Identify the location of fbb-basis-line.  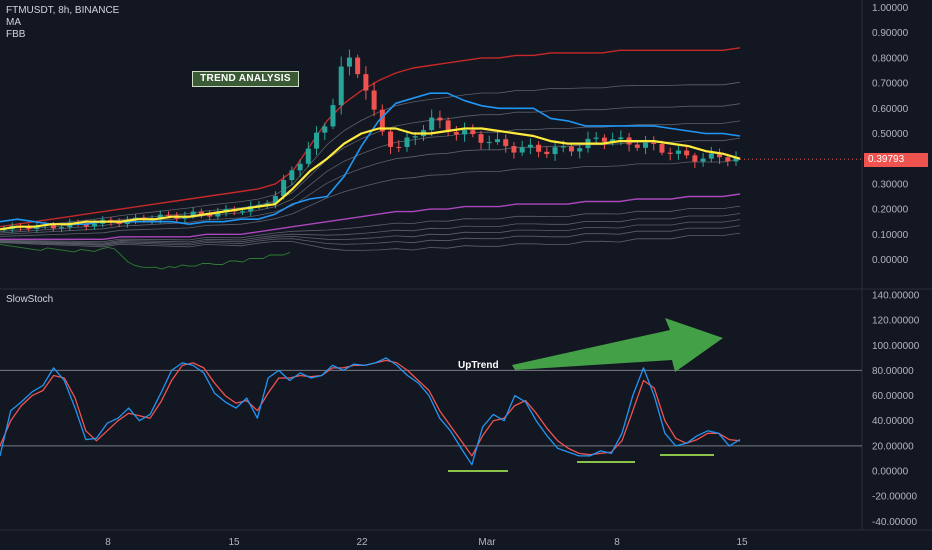
(370, 217).